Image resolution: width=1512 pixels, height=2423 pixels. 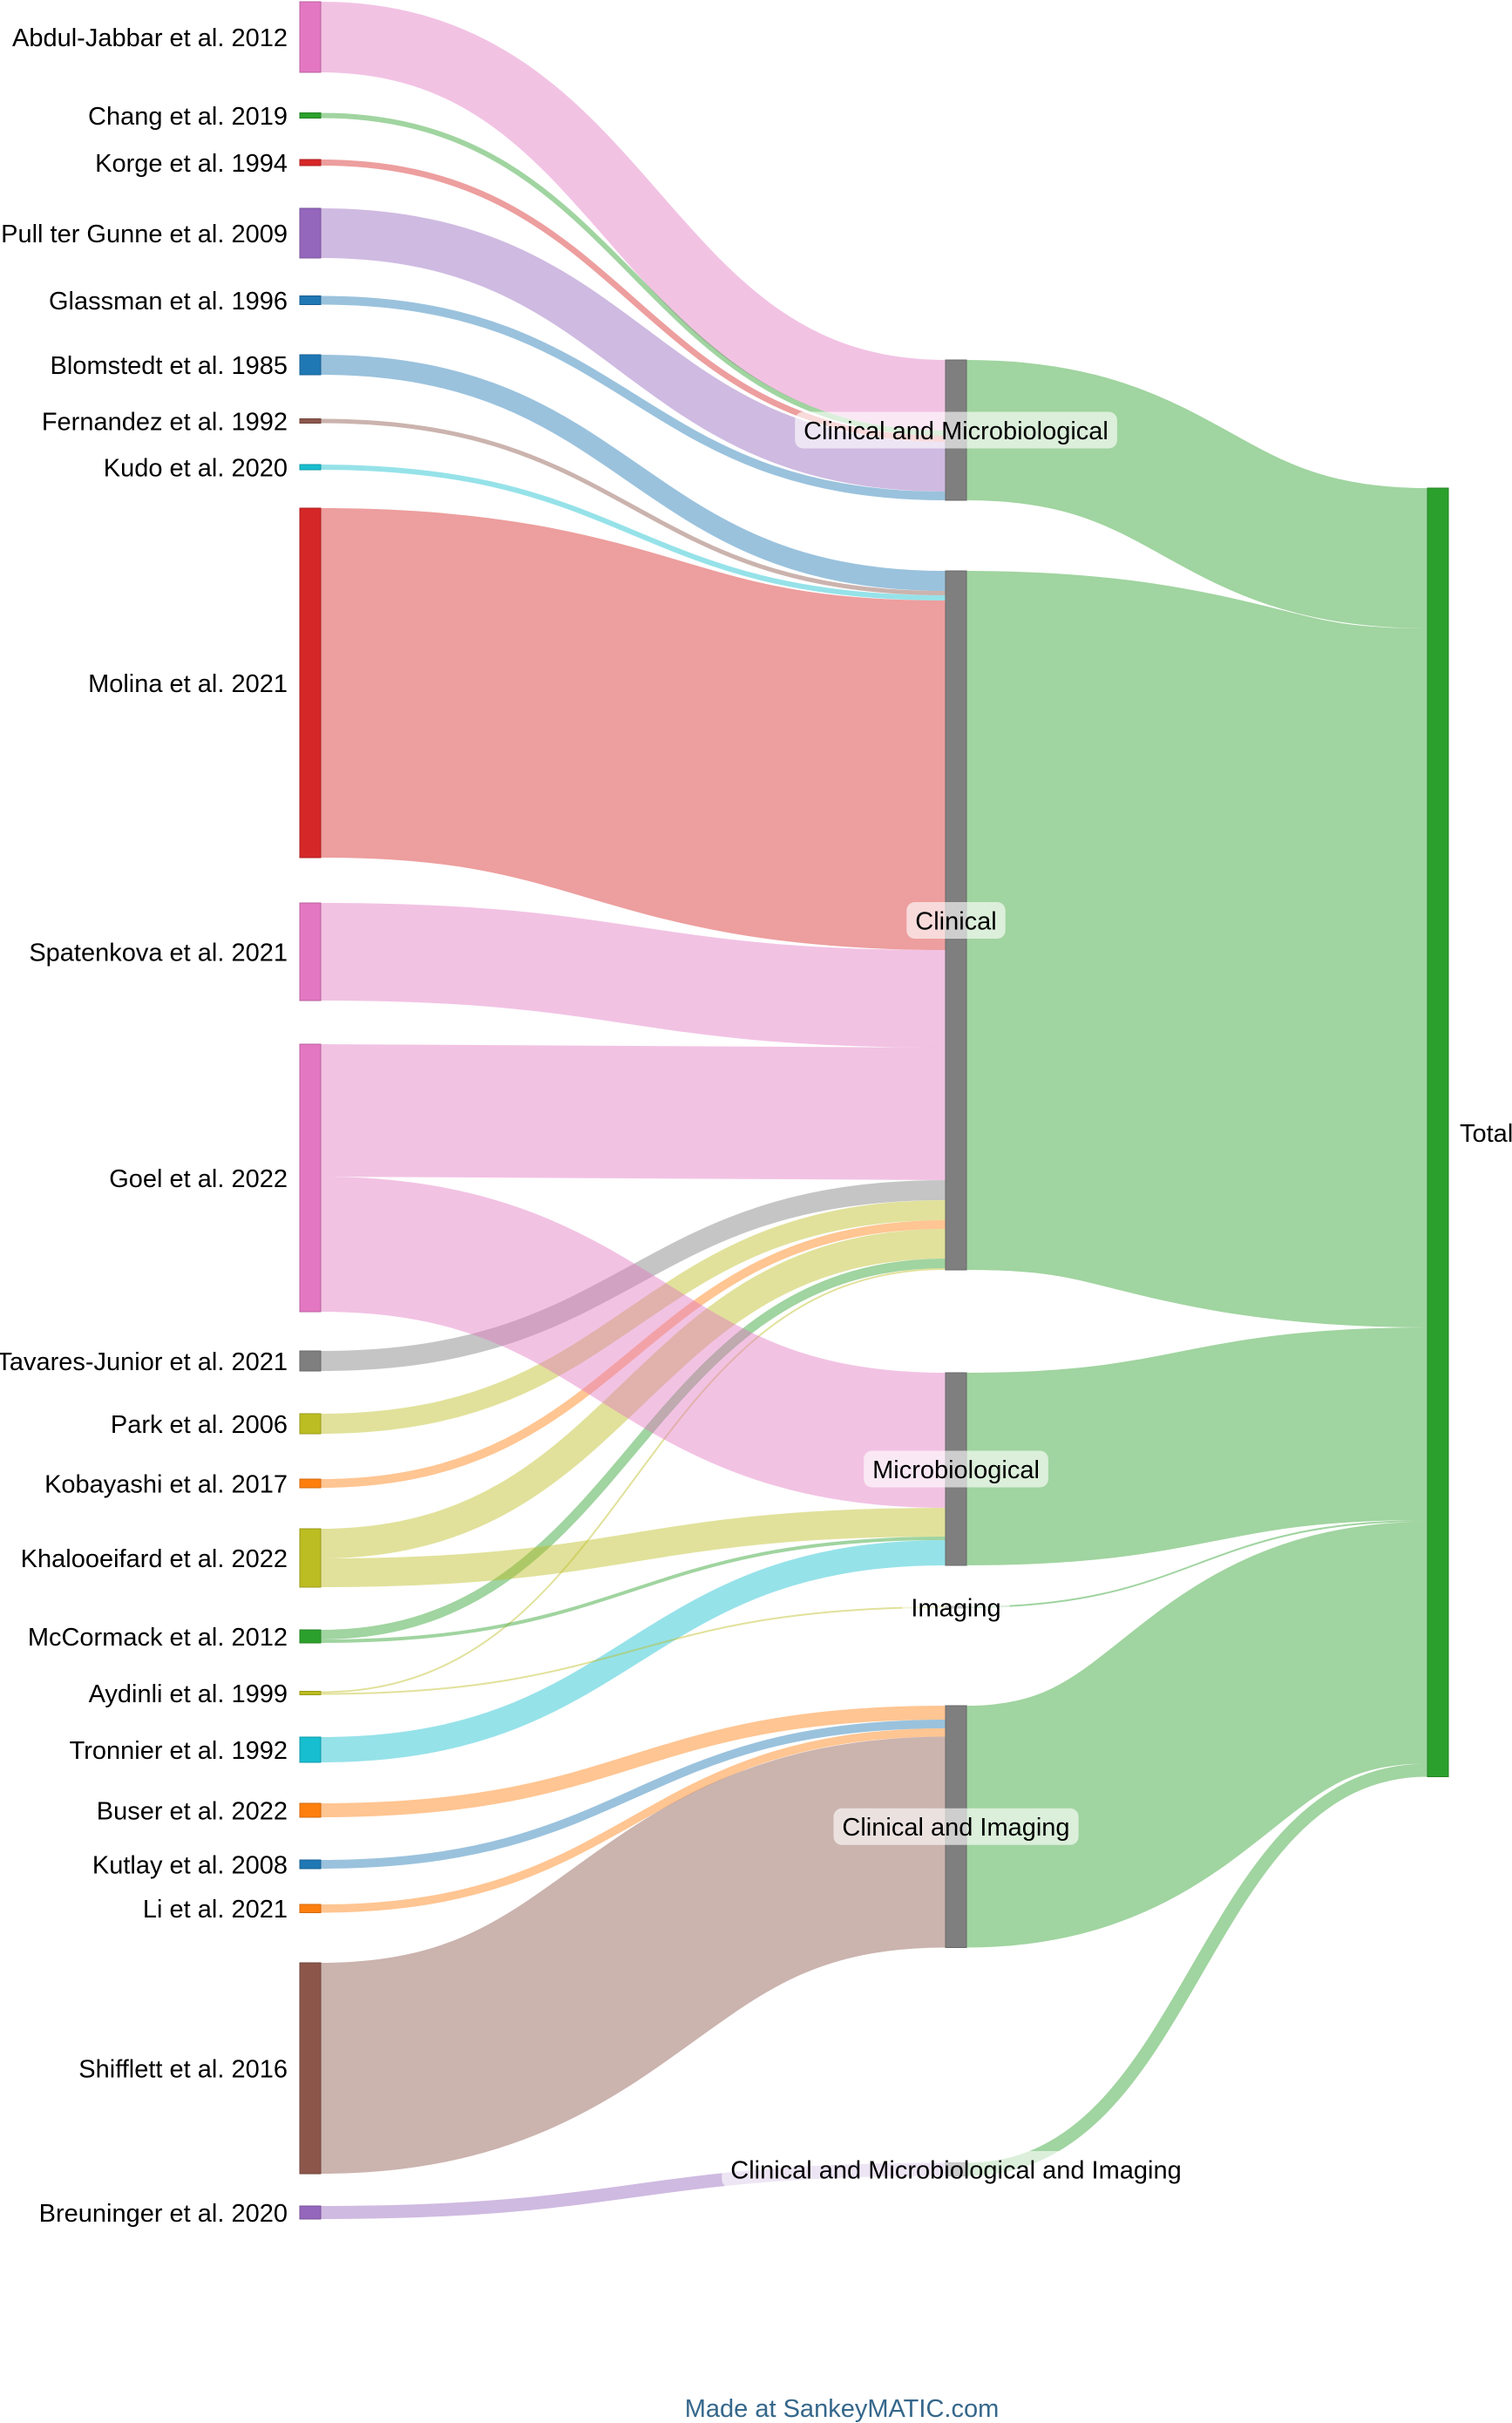 I want to click on svg-text: Imaging, so click(x=955, y=1609).